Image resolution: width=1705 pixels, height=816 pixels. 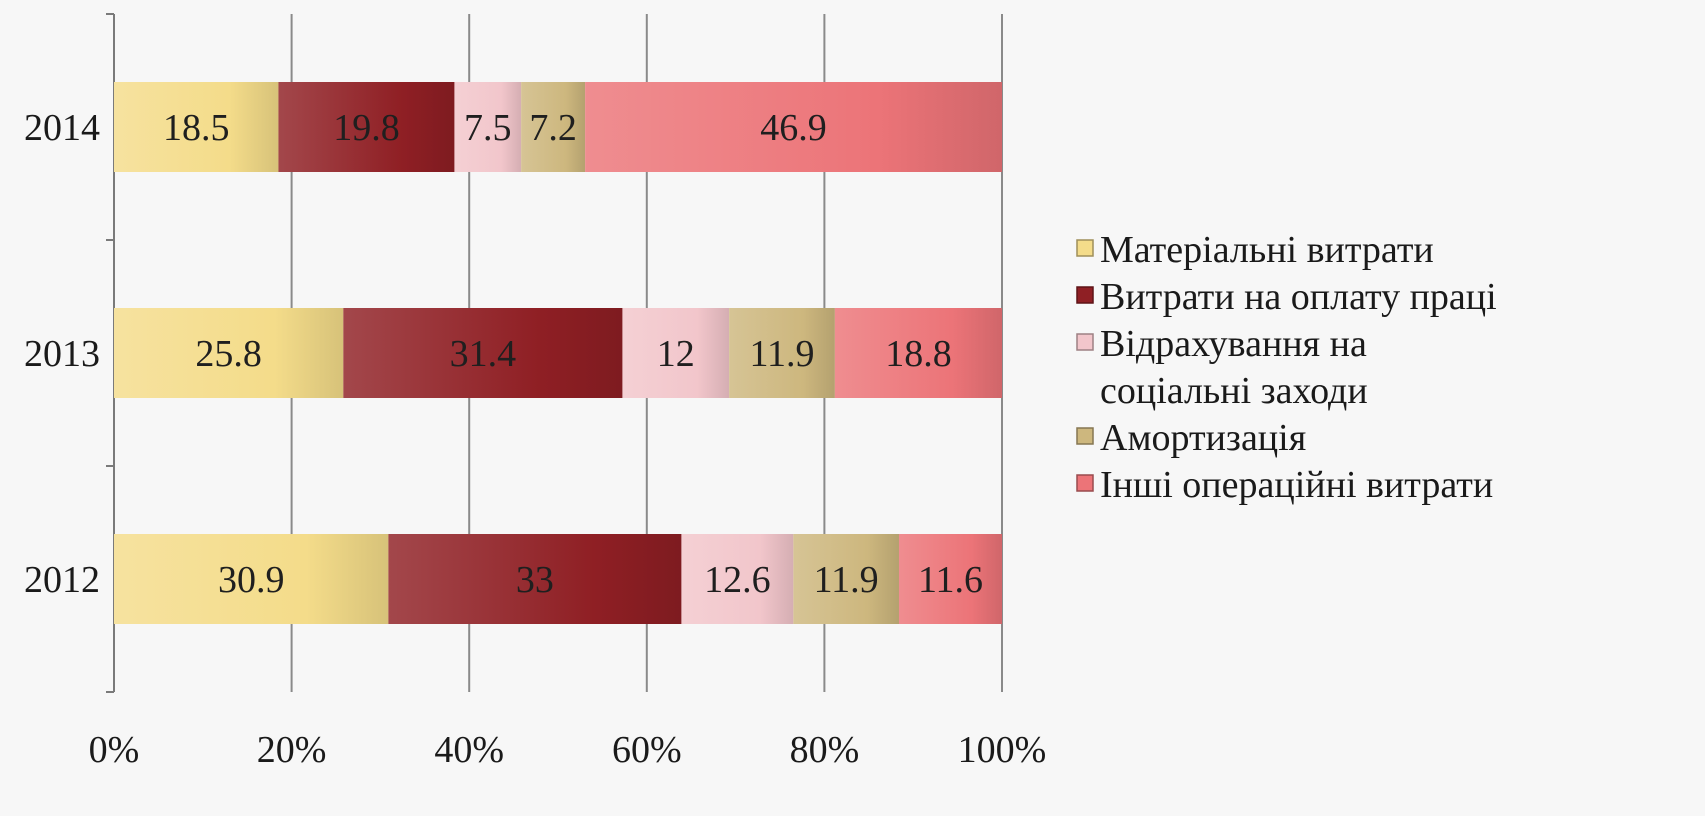 I want to click on data-label: 12, so click(x=676, y=354).